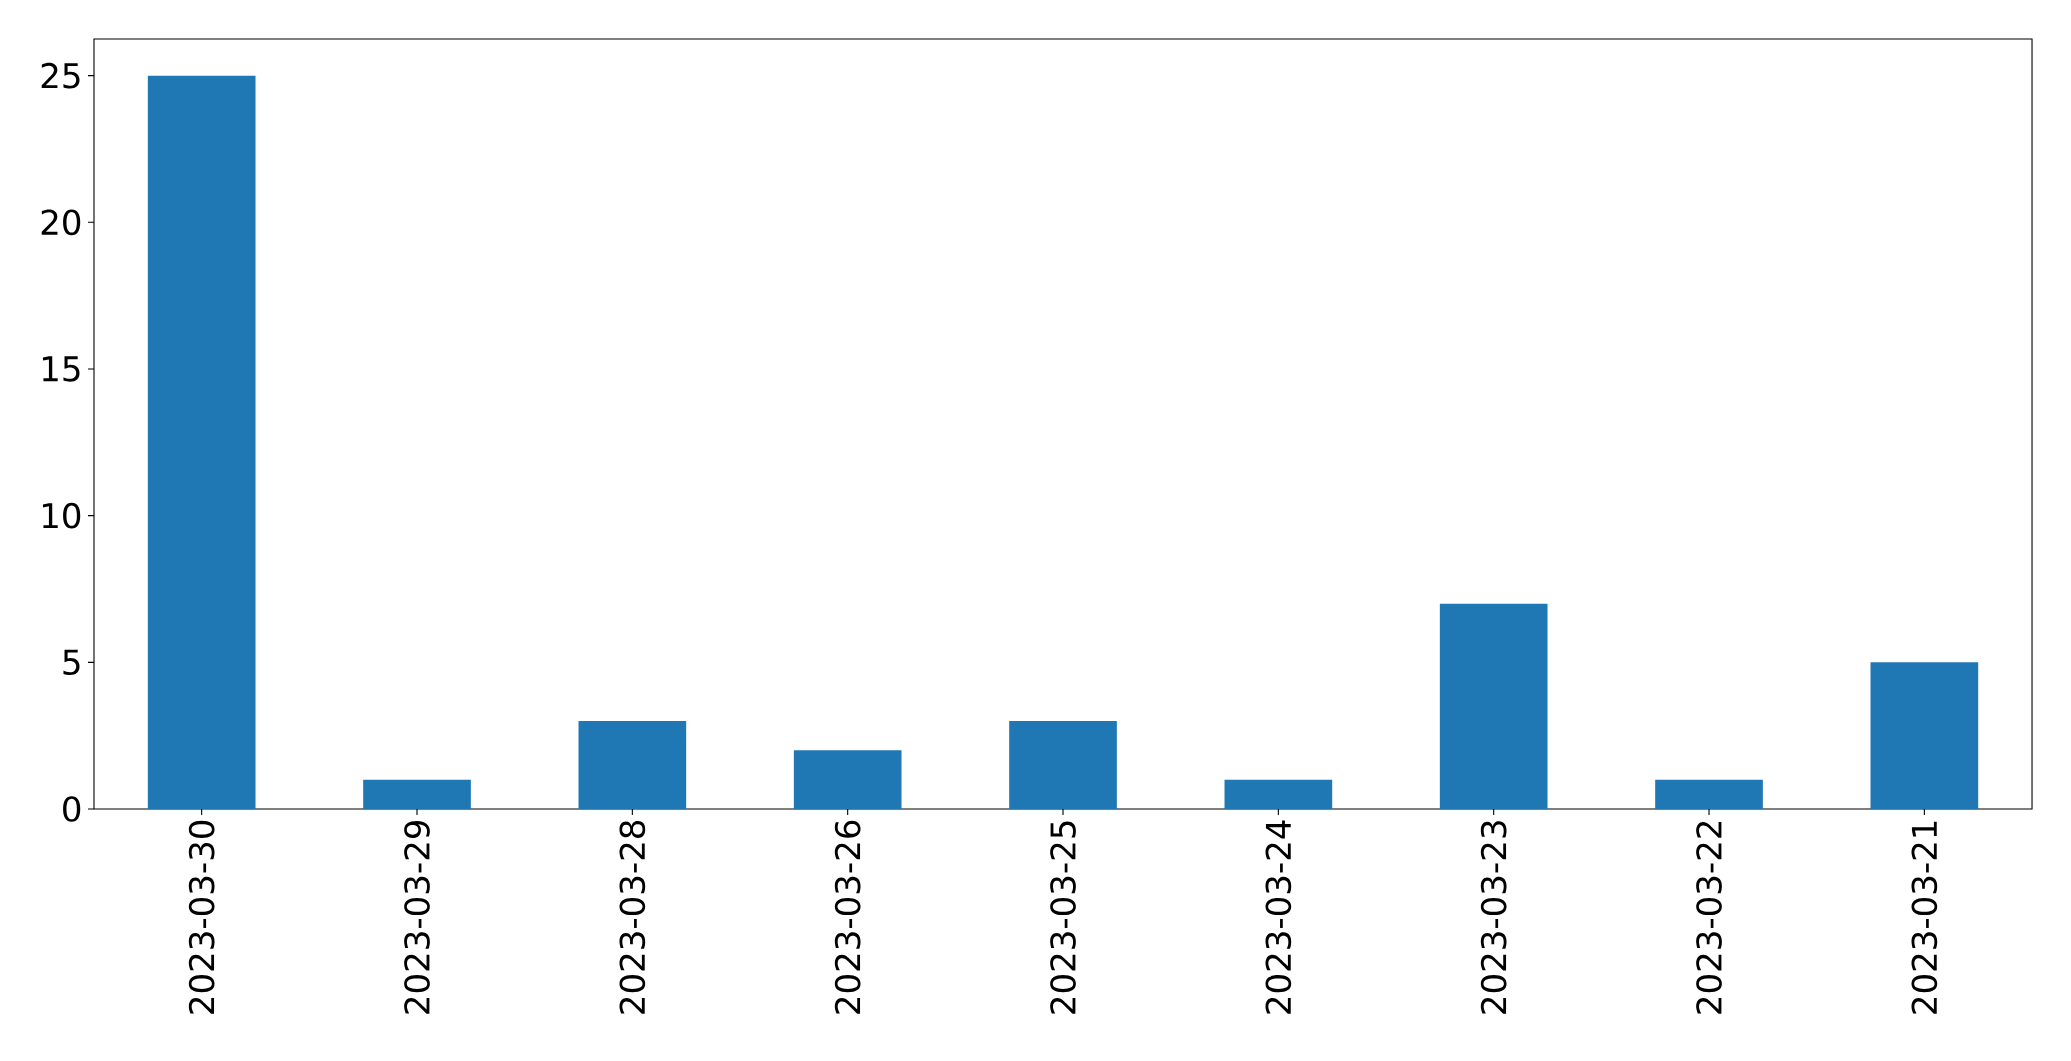 This screenshot has width=2071, height=1061. What do you see at coordinates (632, 917) in the screenshot?
I see `x-tick-label: 2023-03-28` at bounding box center [632, 917].